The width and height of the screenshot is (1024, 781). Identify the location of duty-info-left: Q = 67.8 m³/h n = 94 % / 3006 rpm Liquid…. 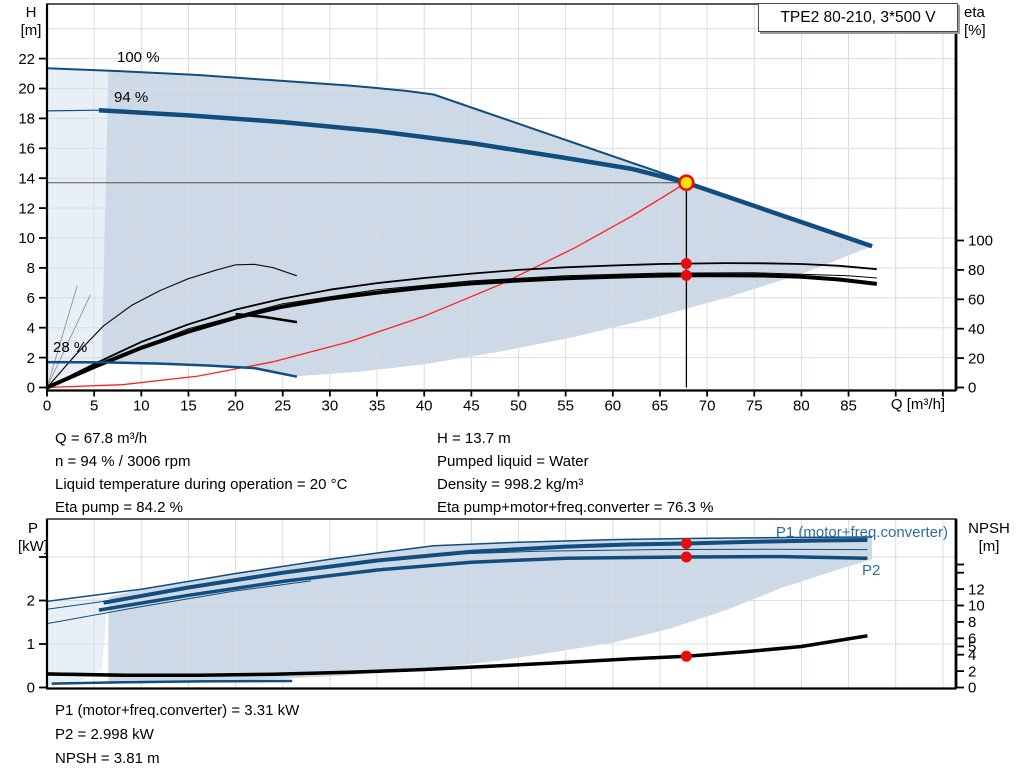
(201, 473).